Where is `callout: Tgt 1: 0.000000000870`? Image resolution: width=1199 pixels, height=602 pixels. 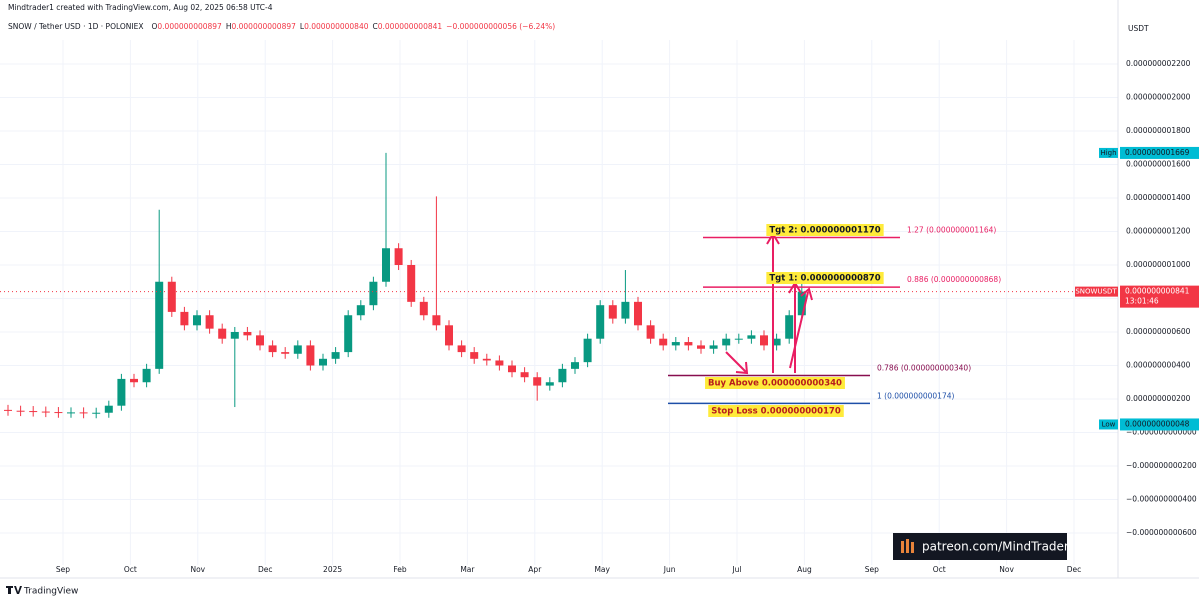
callout: Tgt 1: 0.000000000870 is located at coordinates (825, 278).